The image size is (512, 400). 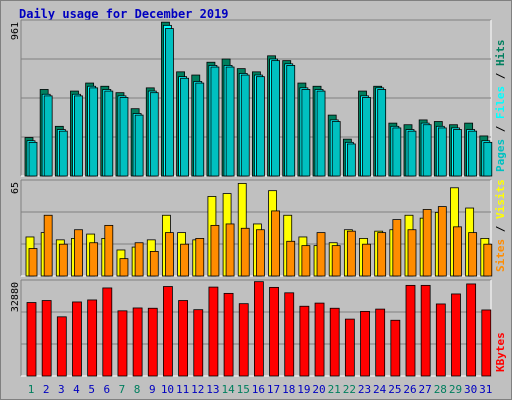 What do you see at coordinates (394, 389) in the screenshot?
I see `x-tick-label-day-25: 25` at bounding box center [394, 389].